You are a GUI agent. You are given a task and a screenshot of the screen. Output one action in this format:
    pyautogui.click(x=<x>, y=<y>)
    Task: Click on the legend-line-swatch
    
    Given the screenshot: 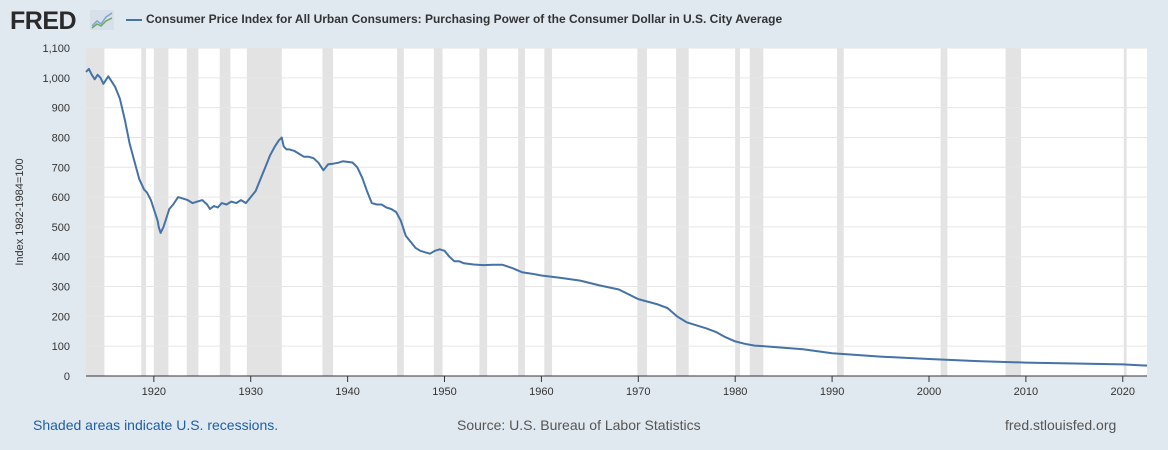 What is the action you would take?
    pyautogui.click(x=134, y=20)
    